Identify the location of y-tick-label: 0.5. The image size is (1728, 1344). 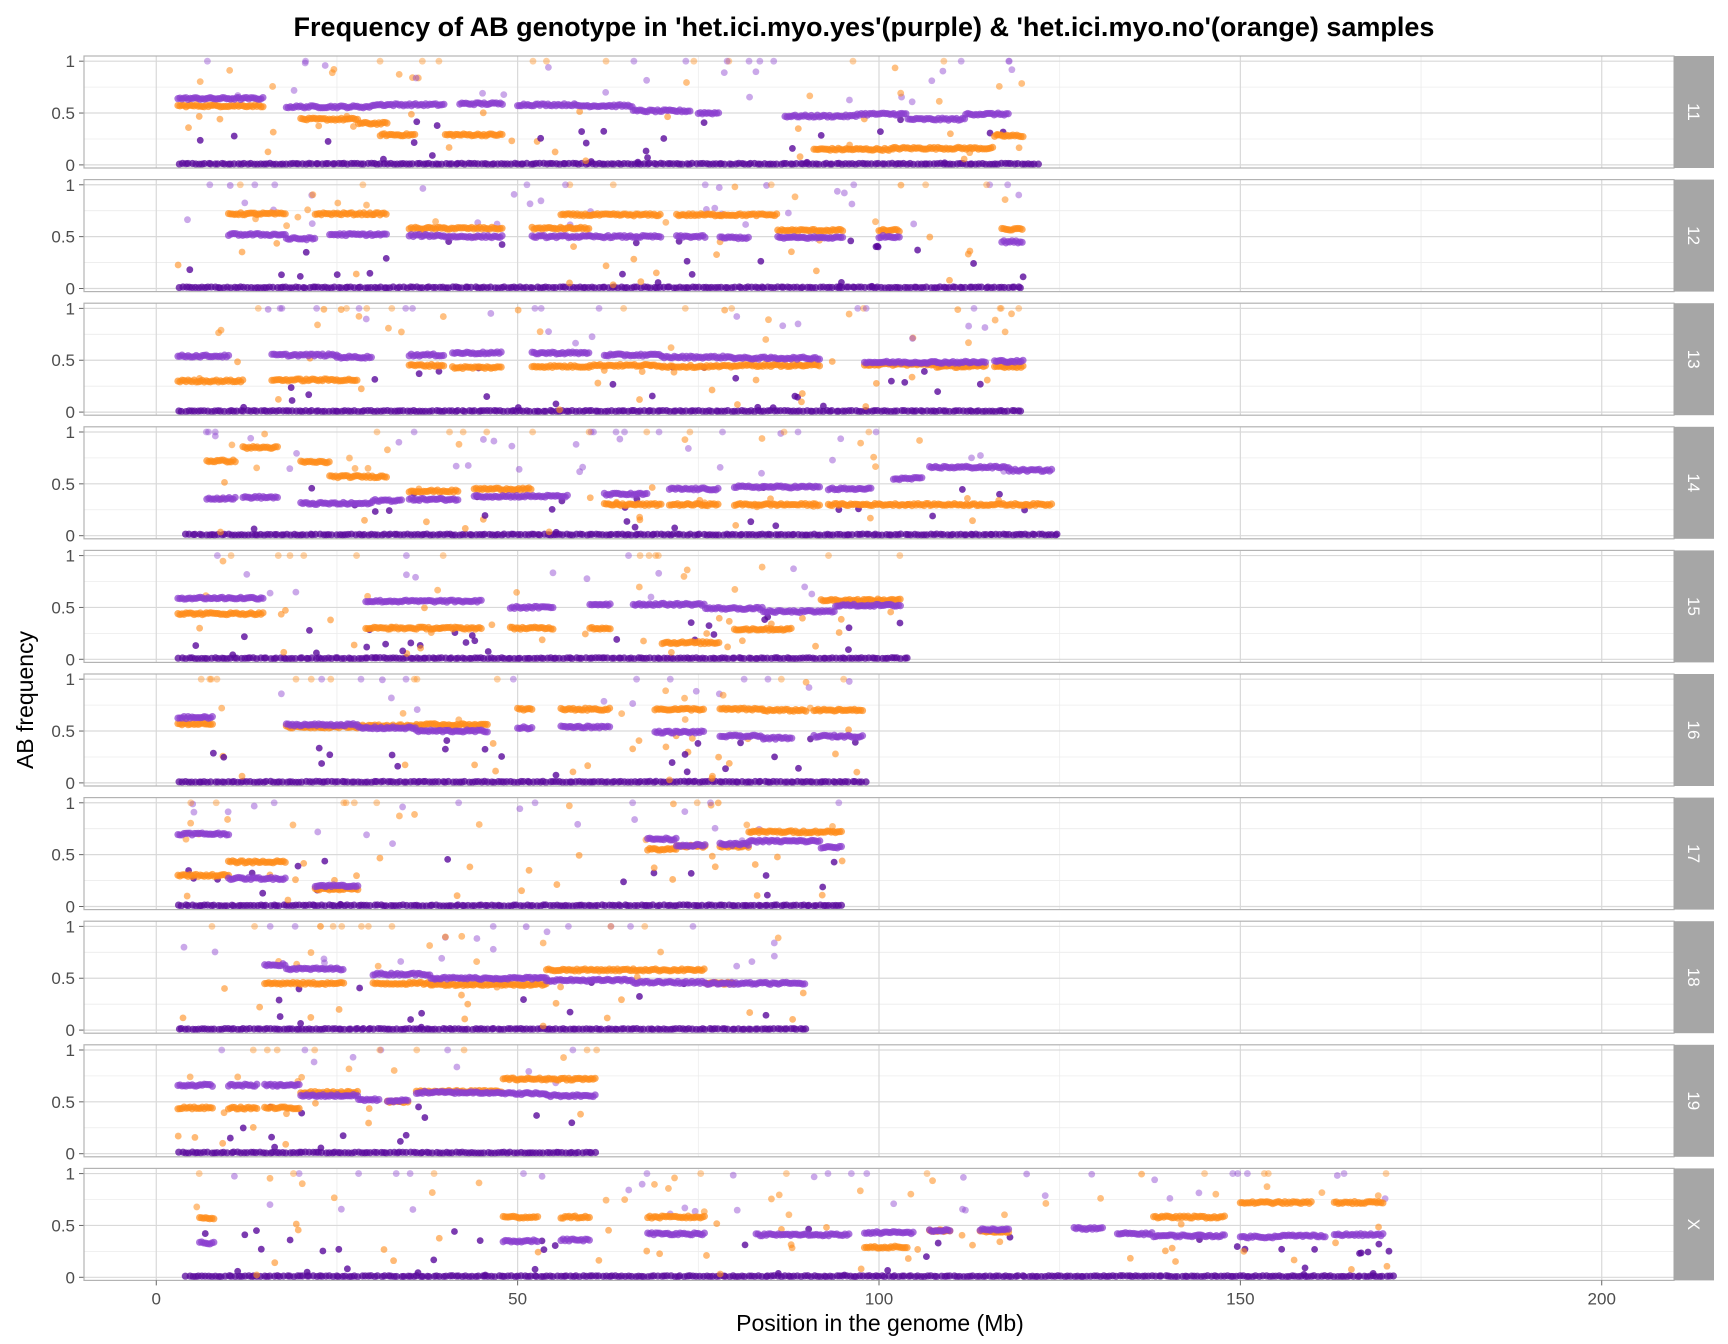
(63, 237).